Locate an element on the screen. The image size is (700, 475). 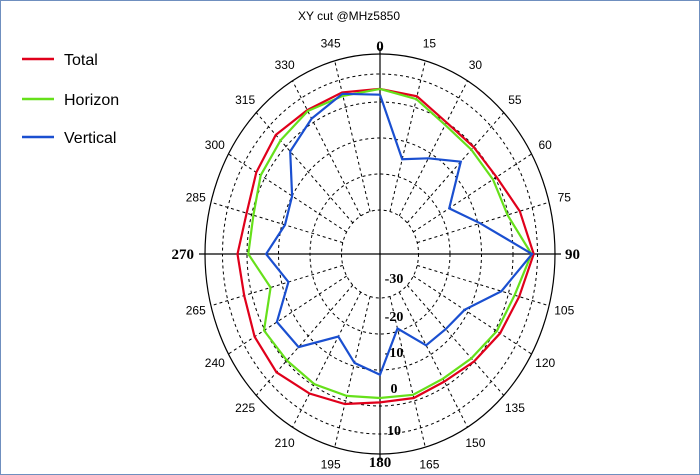
angle-tick-label: 55 is located at coordinates (515, 100).